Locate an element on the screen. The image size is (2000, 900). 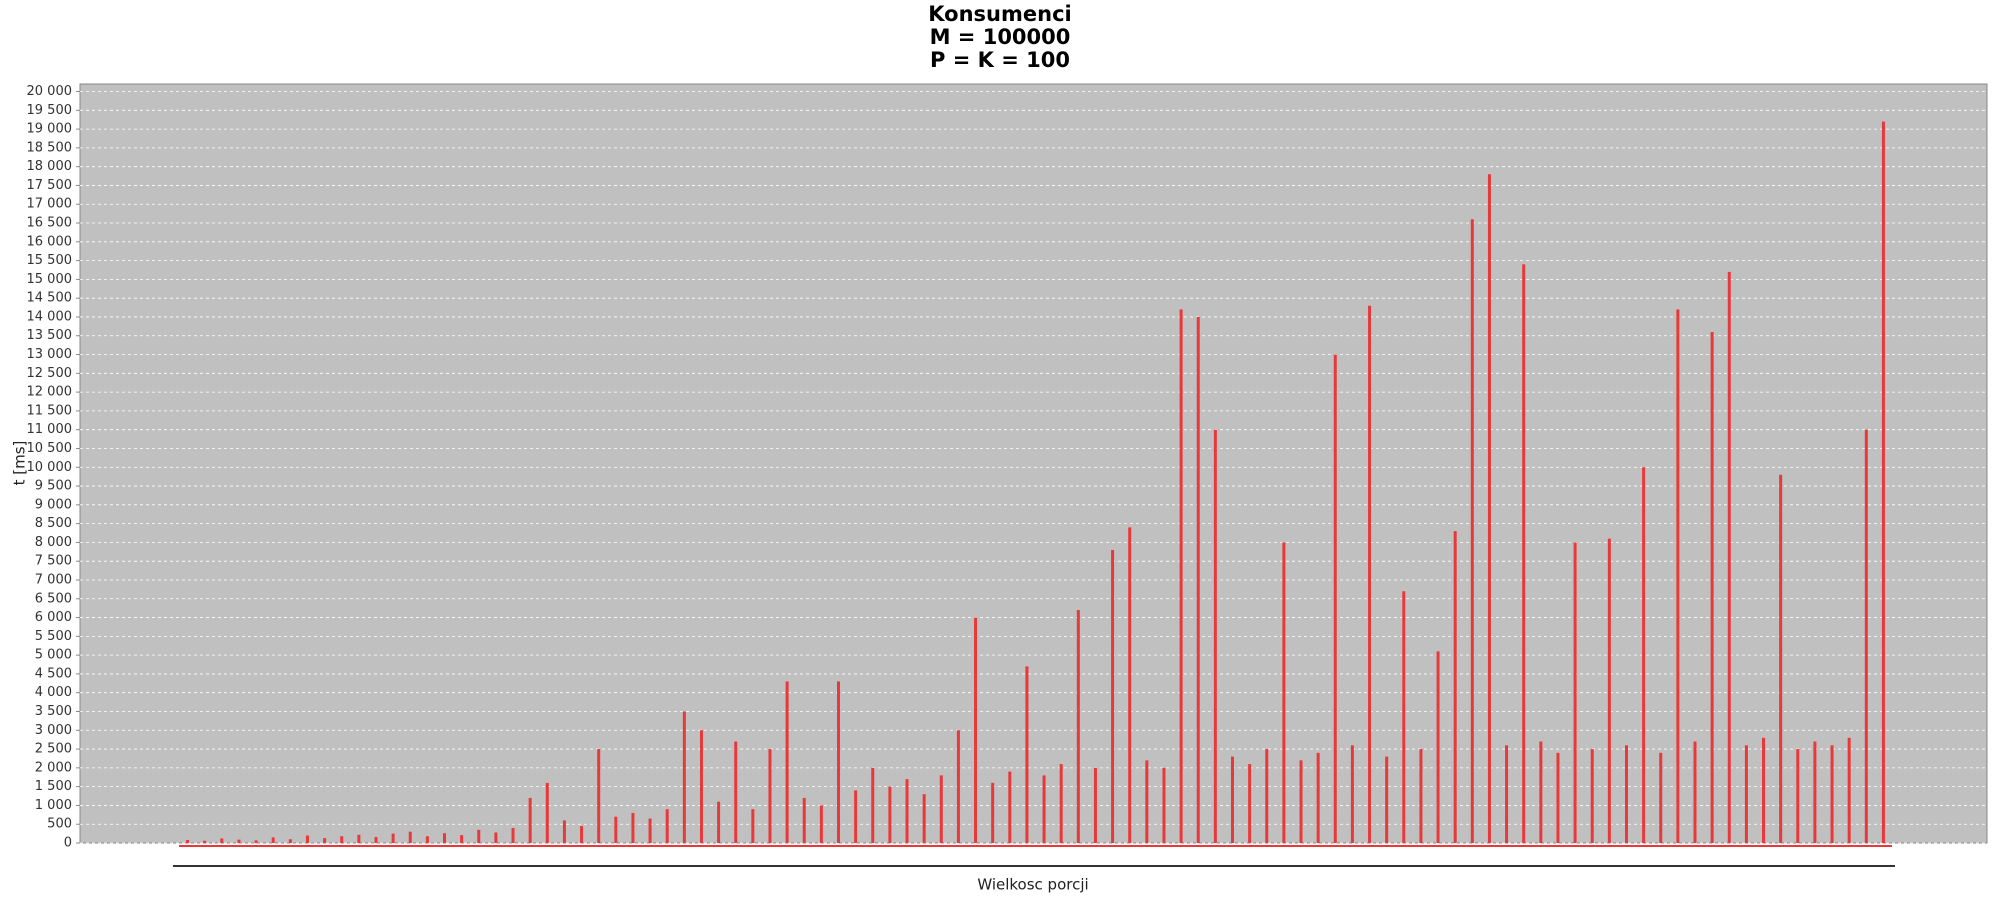
y-tick-label: 20 000 is located at coordinates (50, 91).